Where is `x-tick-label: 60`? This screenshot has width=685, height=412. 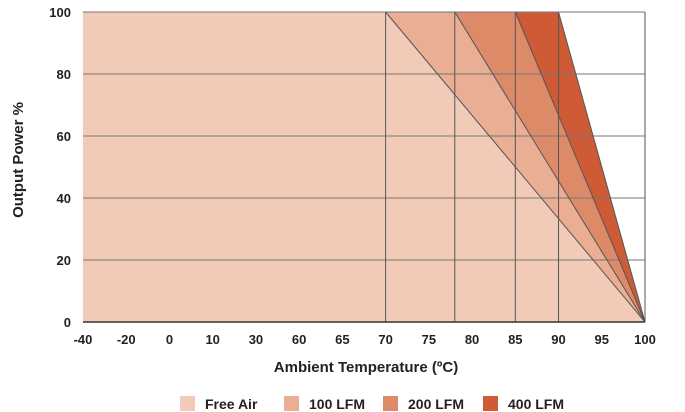
x-tick-label: 60 is located at coordinates (299, 339).